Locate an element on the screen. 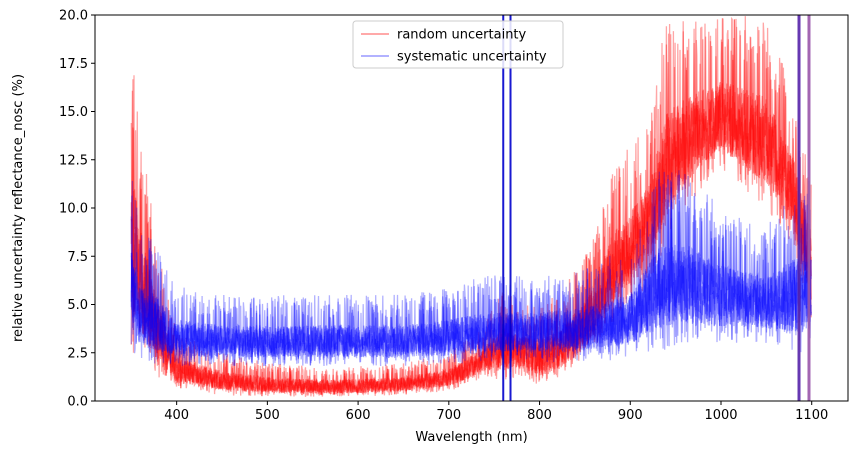 The height and width of the screenshot is (453, 855). y-tick-label: 17.5 is located at coordinates (73, 64).